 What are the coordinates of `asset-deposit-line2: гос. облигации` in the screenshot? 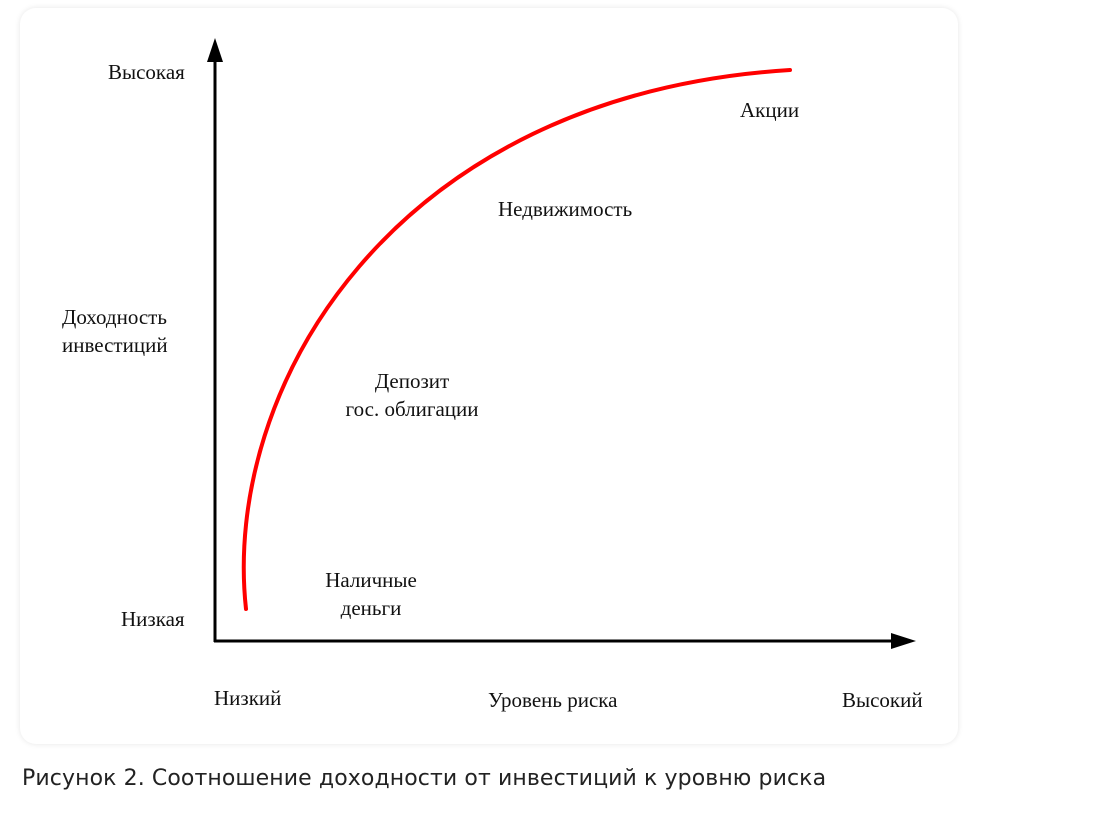 It's located at (412, 409).